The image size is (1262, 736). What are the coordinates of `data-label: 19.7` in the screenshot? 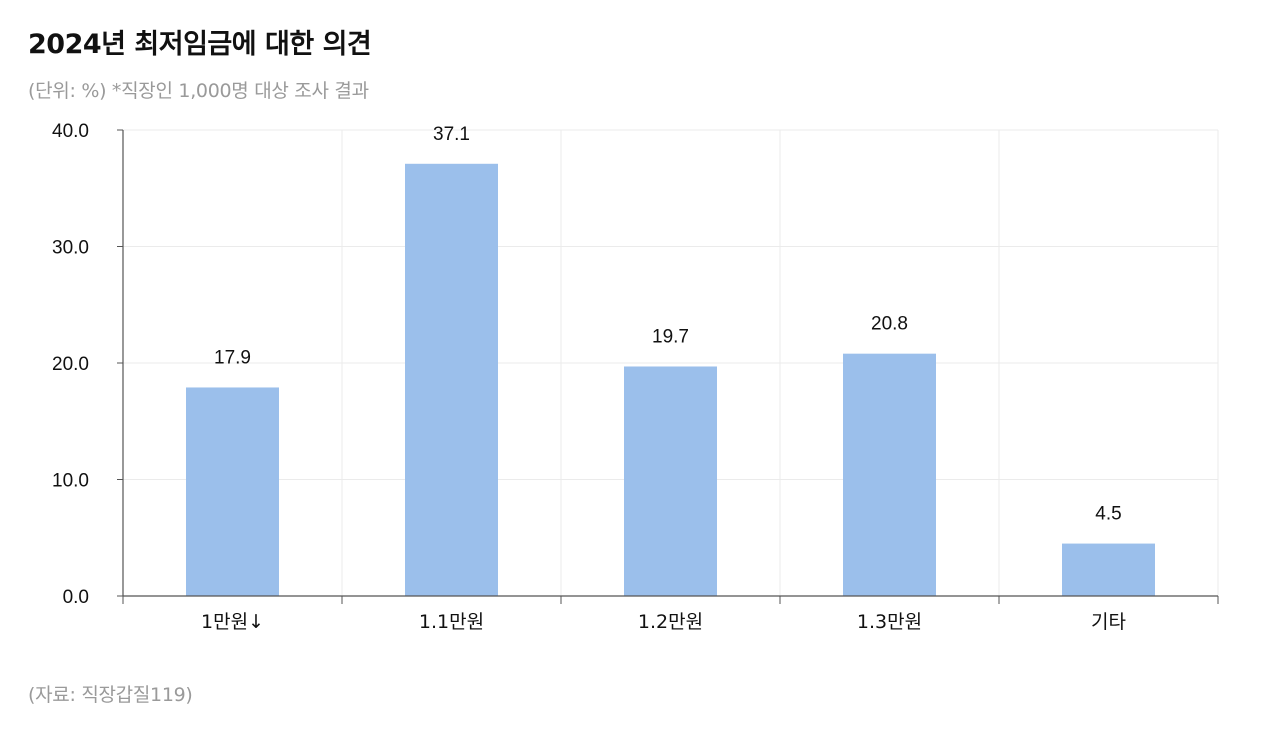 It's located at (670, 336).